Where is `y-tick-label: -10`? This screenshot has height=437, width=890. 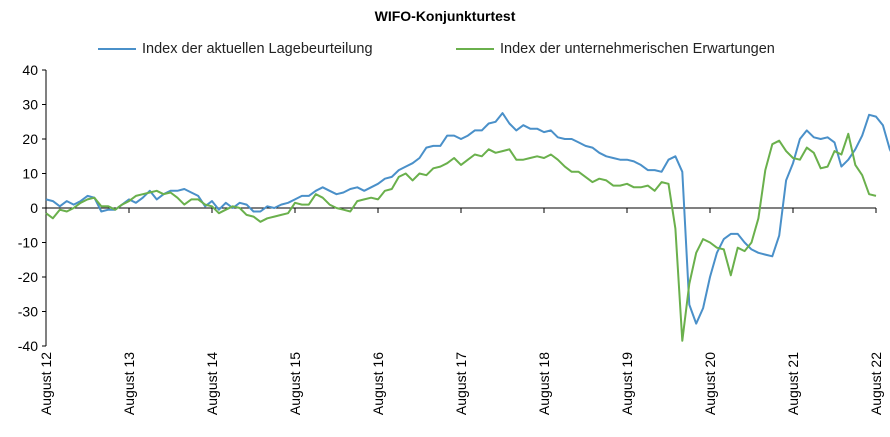
y-tick-label: -10 is located at coordinates (28, 243).